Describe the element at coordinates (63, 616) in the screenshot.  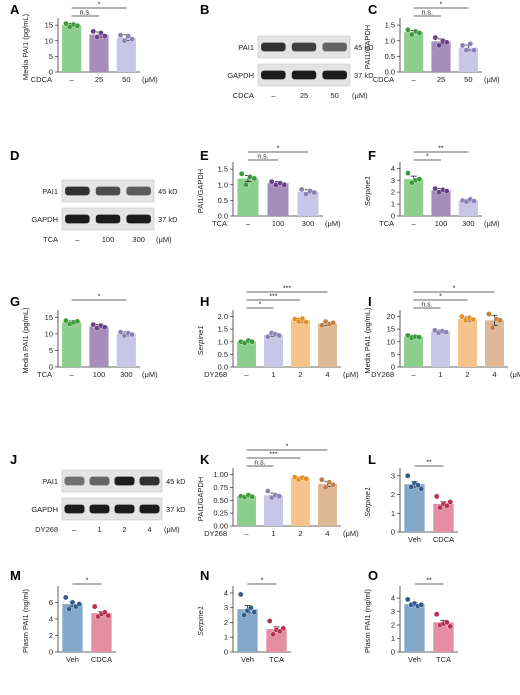
I see `panel-m: M 0 2 4 6 Plasm PAI1 (ng/ml) Veh CDCA *` at that location.